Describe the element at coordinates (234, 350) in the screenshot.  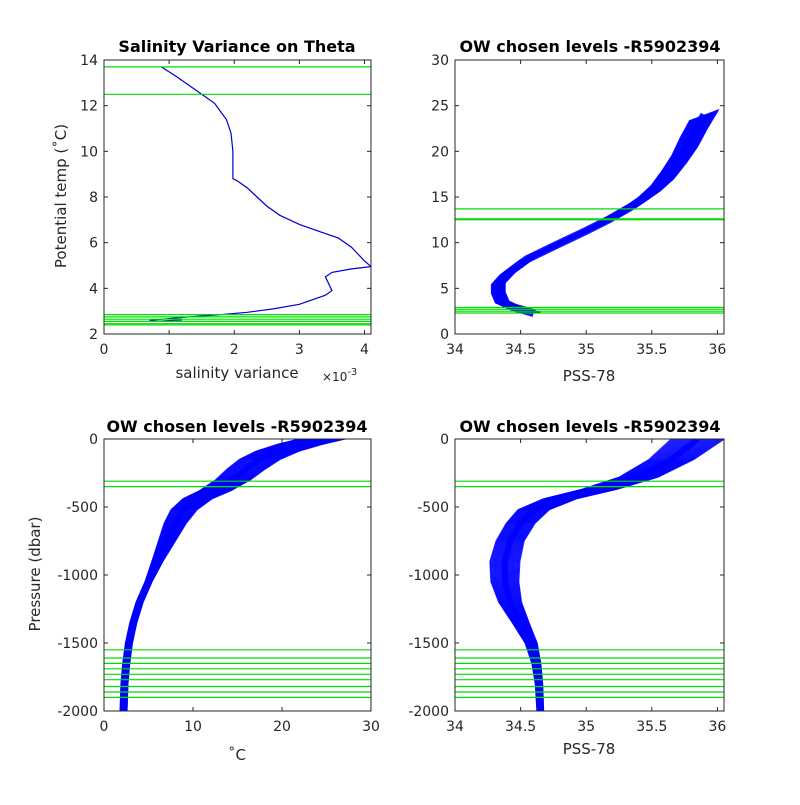
I see `p1-xtick-label: 2` at that location.